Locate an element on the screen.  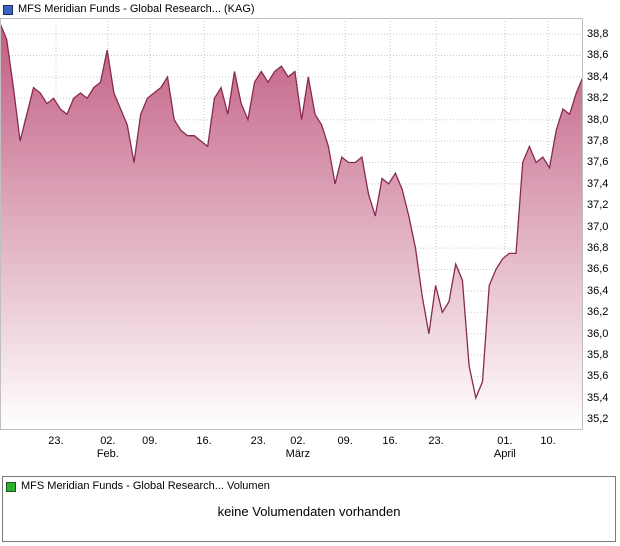
y-tick-label: 36,2 is located at coordinates (598, 312).